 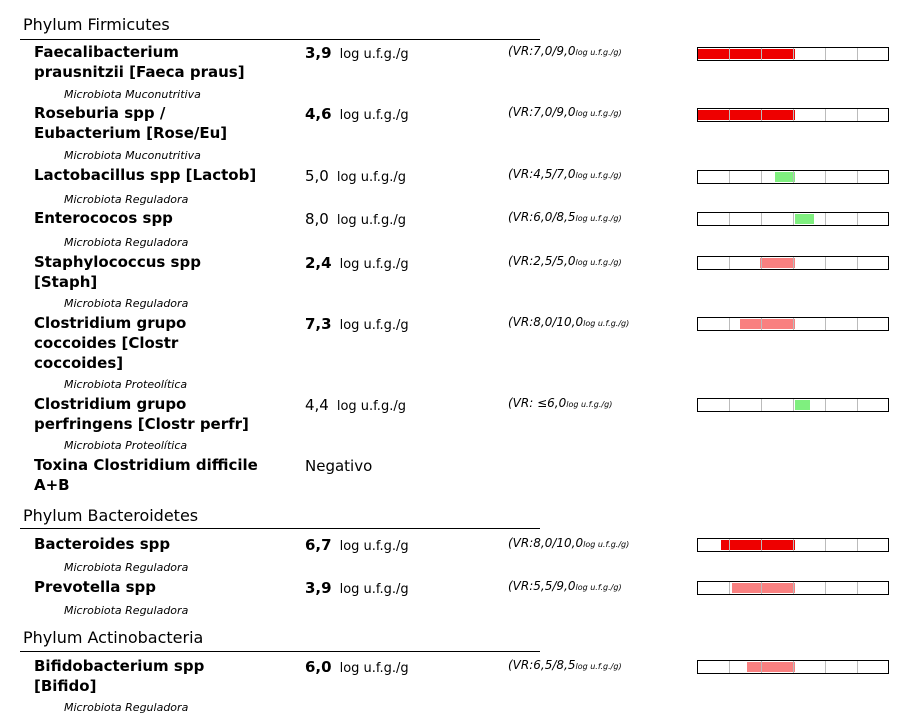 What do you see at coordinates (357, 263) in the screenshot?
I see `result: 2,4 log u.f.g./g` at bounding box center [357, 263].